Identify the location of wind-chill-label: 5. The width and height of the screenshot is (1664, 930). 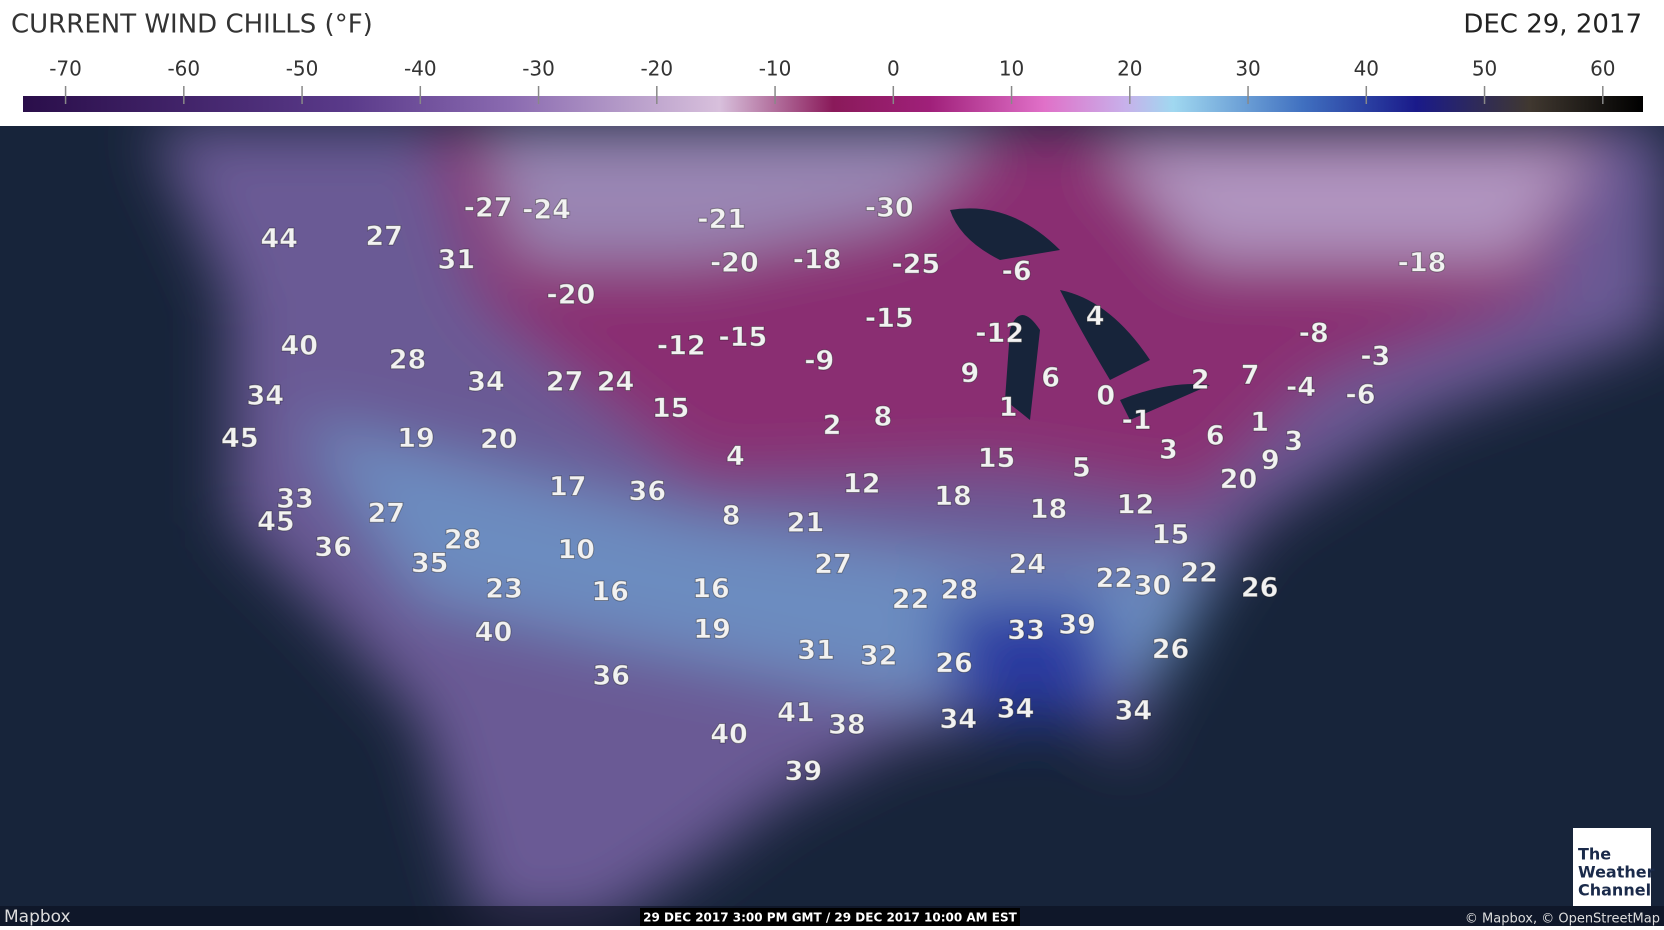
(1081, 468).